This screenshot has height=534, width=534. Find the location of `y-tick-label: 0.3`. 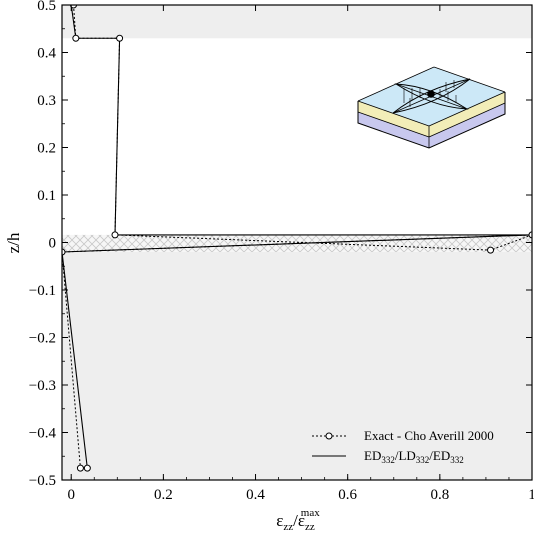

y-tick-label: 0.3 is located at coordinates (46, 101).